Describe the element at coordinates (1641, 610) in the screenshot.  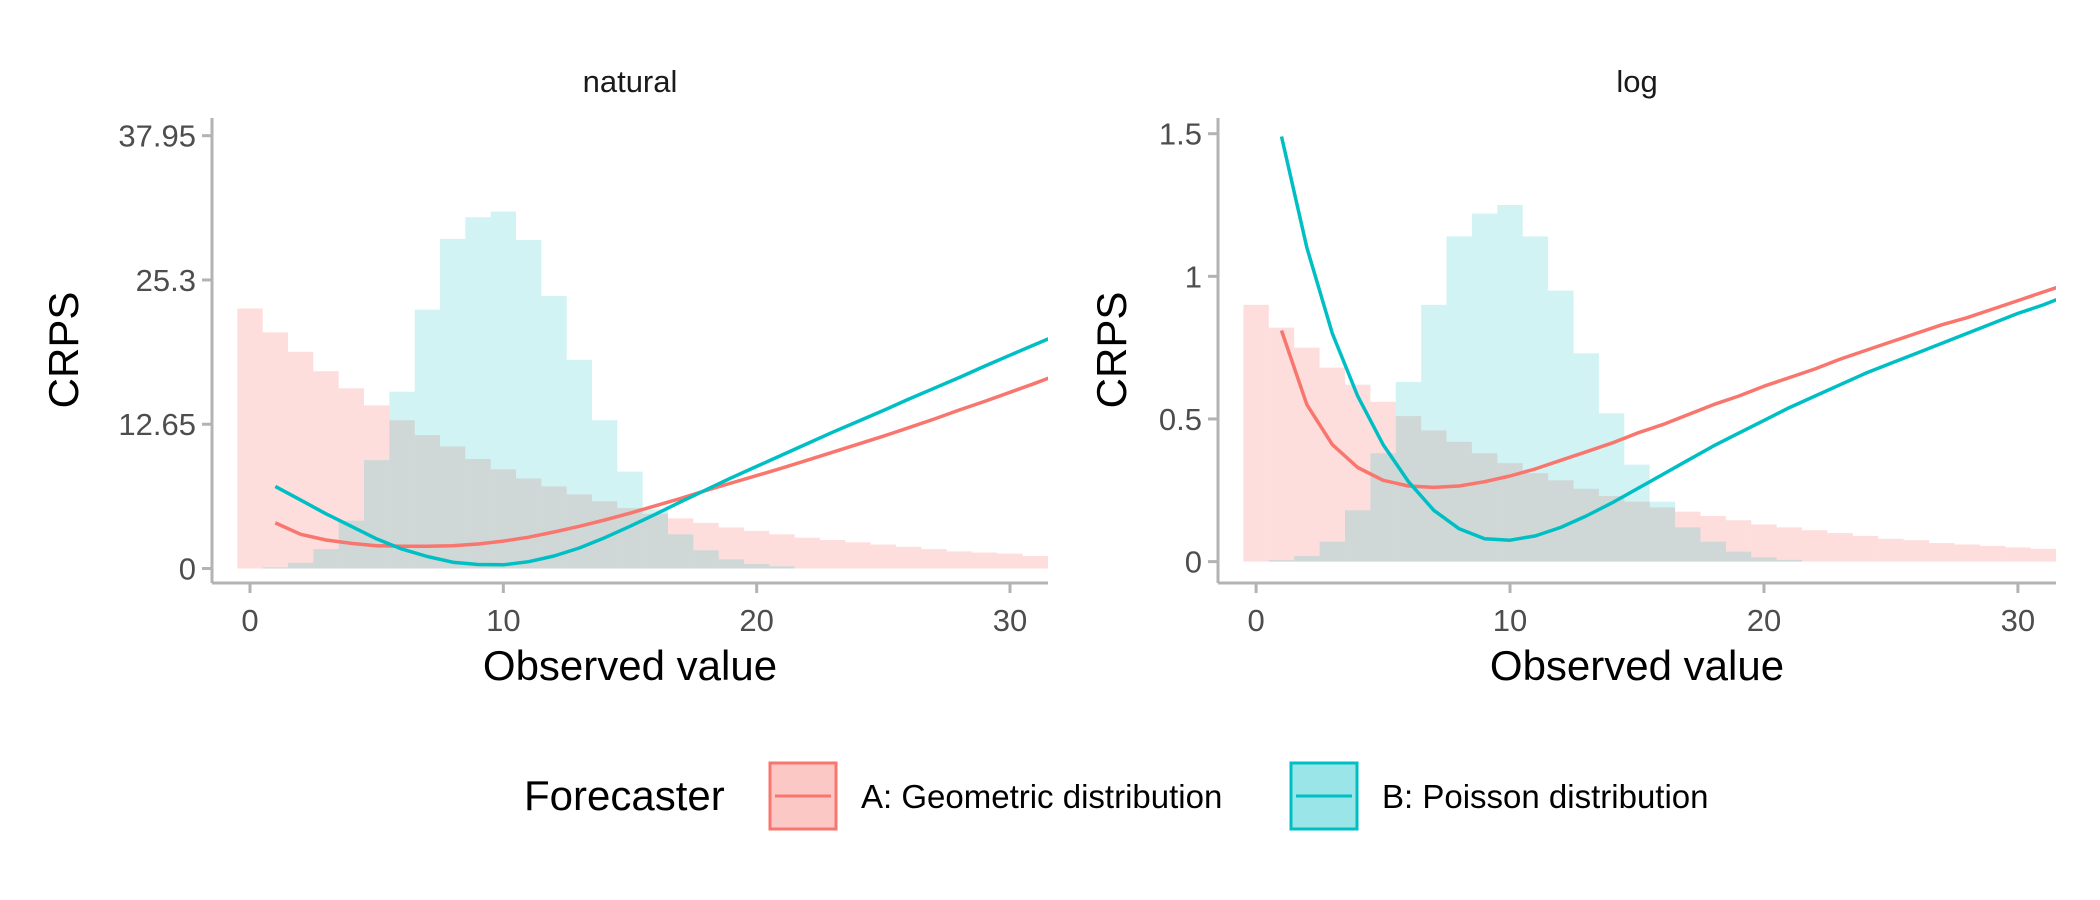
I see `x-ticks: 0 10 20 30` at that location.